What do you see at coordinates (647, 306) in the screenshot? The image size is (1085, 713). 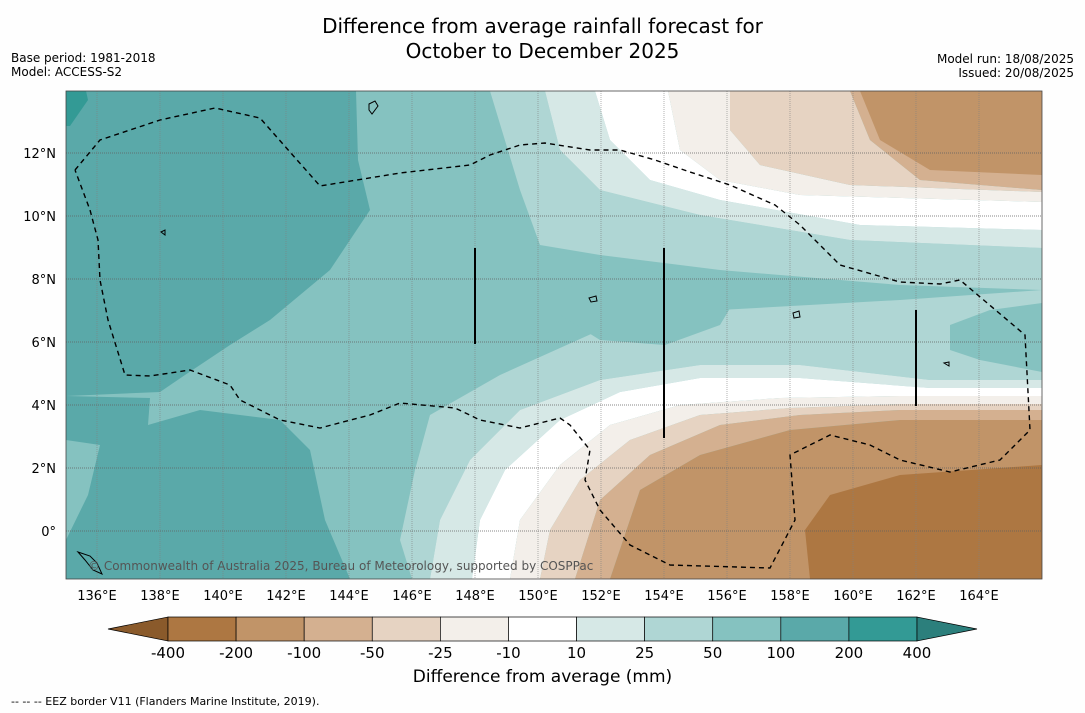 I see `contour-50-100-centre` at bounding box center [647, 306].